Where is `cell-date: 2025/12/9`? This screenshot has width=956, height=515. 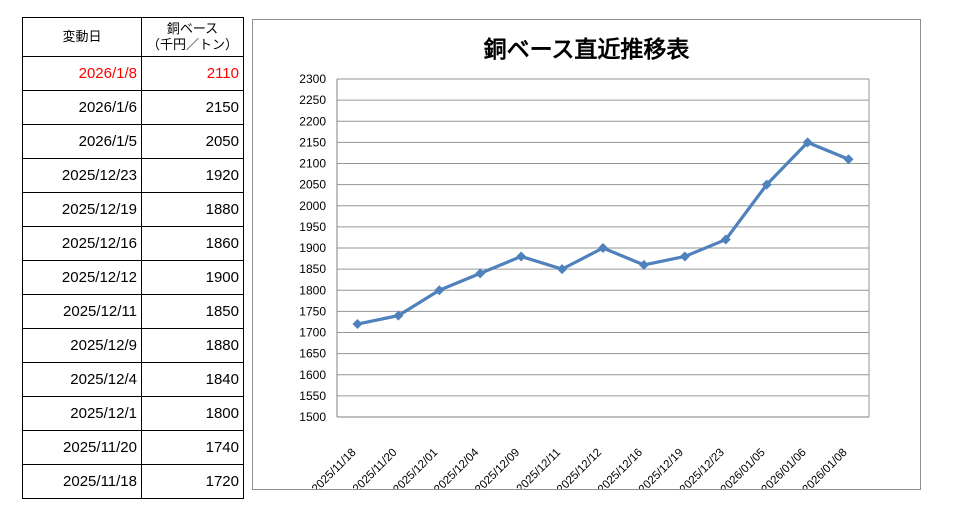
cell-date: 2025/12/9 is located at coordinates (82, 345).